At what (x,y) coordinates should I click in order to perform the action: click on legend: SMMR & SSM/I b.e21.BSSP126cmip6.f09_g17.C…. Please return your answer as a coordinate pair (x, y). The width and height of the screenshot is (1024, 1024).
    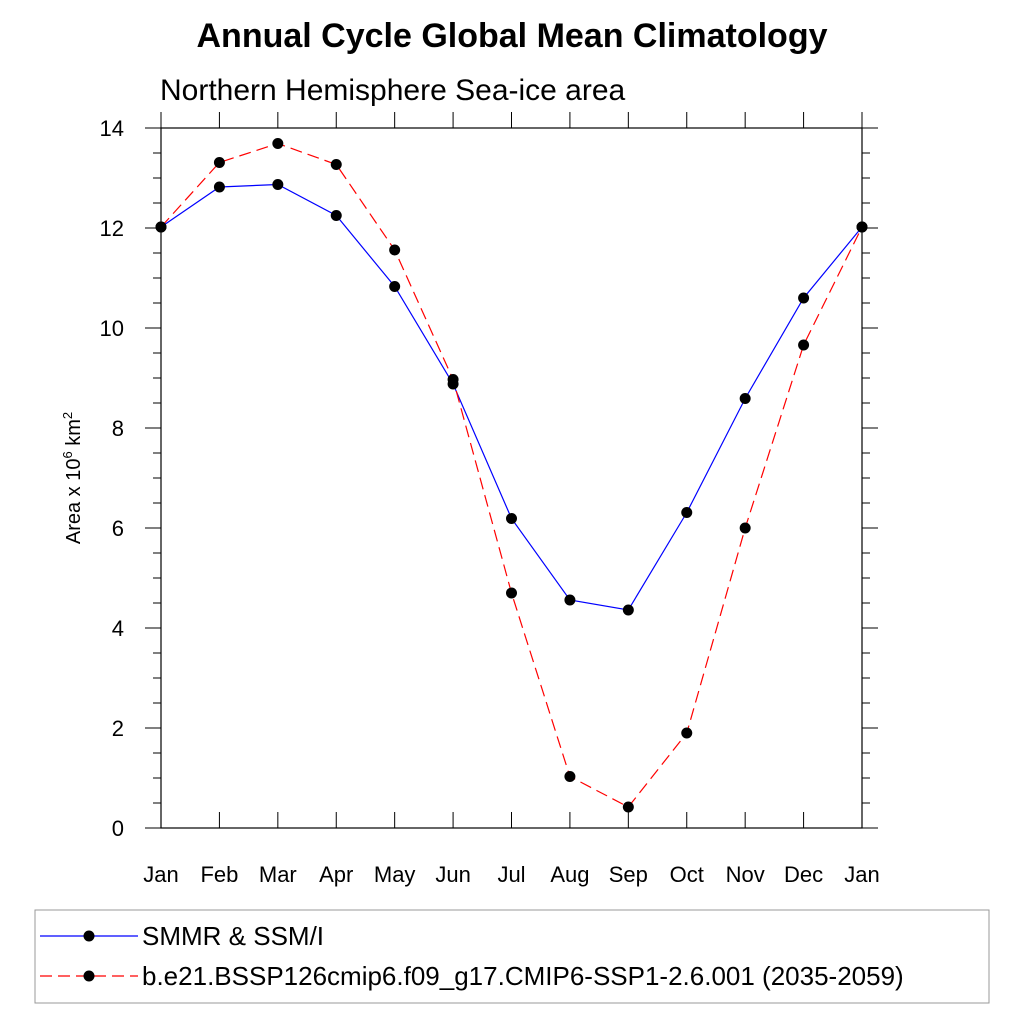
    Looking at the image, I should click on (512, 956).